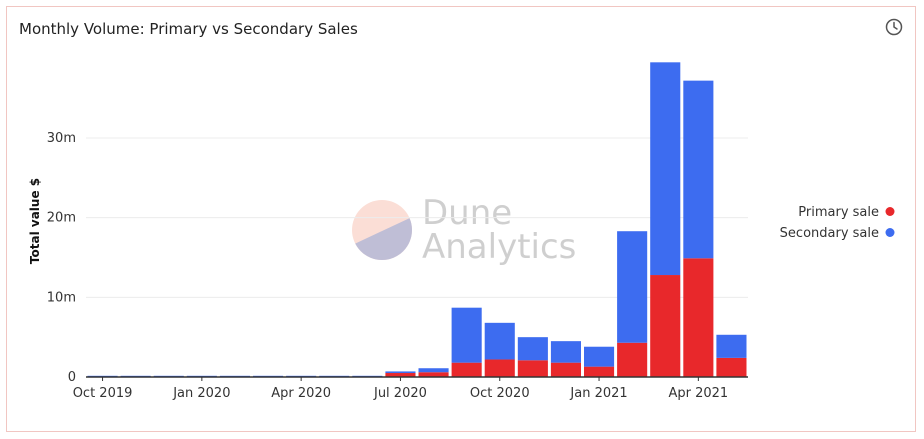 Image resolution: width=924 pixels, height=439 pixels. Describe the element at coordinates (382, 230) in the screenshot. I see `watermark-logo` at that location.